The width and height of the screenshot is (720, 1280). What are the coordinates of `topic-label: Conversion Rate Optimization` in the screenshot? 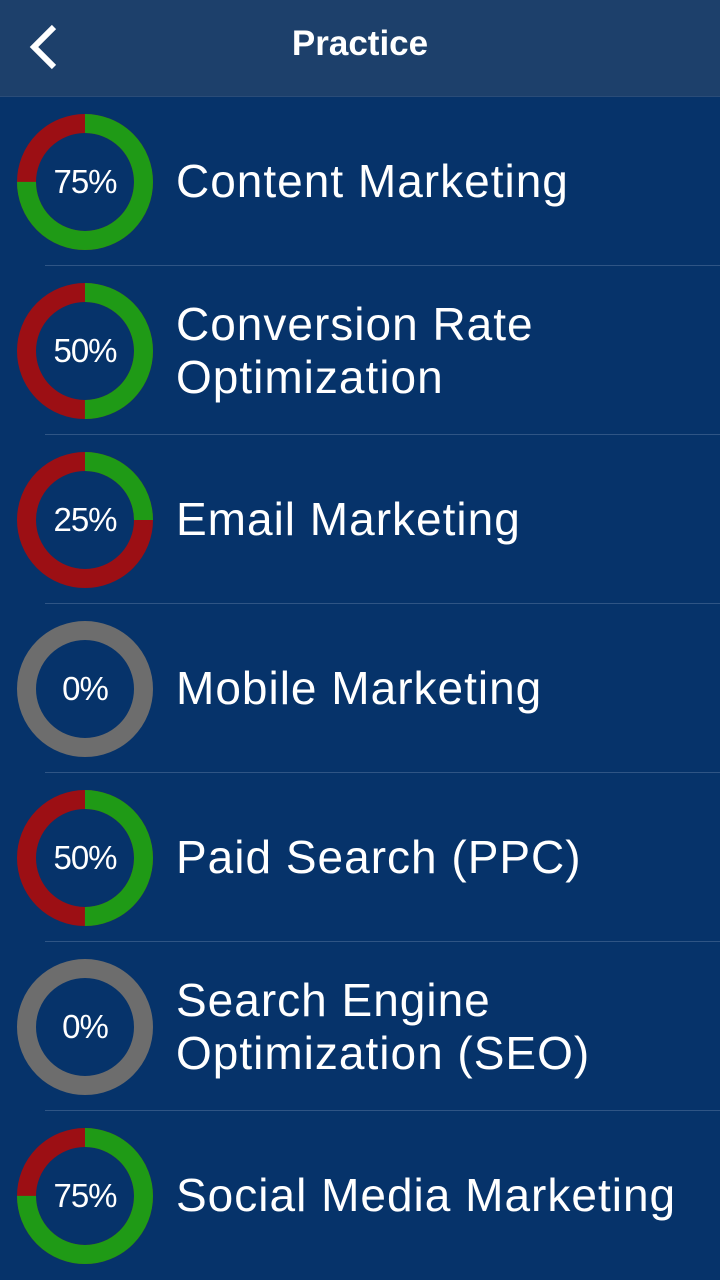 It's located at (355, 350).